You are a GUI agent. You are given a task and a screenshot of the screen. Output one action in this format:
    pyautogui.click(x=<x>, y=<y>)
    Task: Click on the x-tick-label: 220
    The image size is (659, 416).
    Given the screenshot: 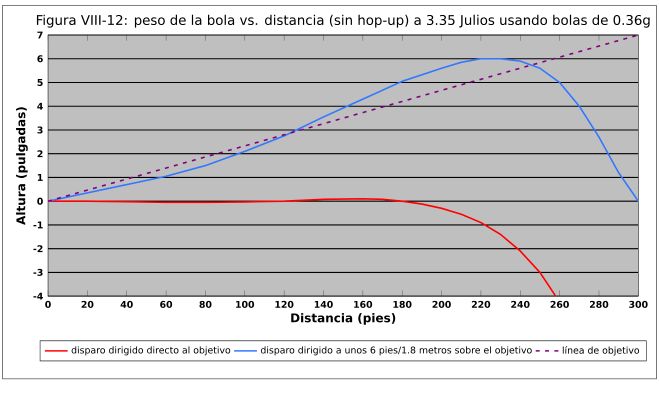 What is the action you would take?
    pyautogui.click(x=481, y=304)
    